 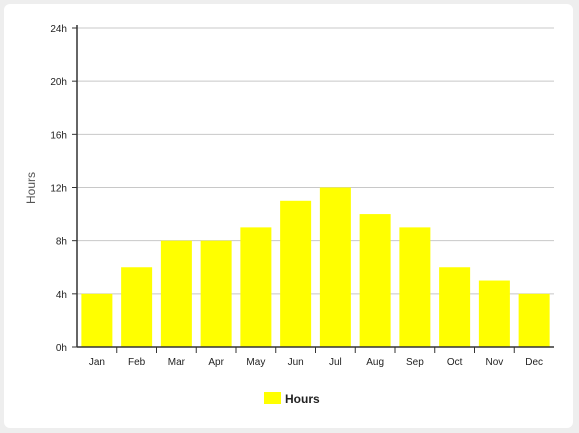 What do you see at coordinates (455, 362) in the screenshot?
I see `x-tick-label: Oct` at bounding box center [455, 362].